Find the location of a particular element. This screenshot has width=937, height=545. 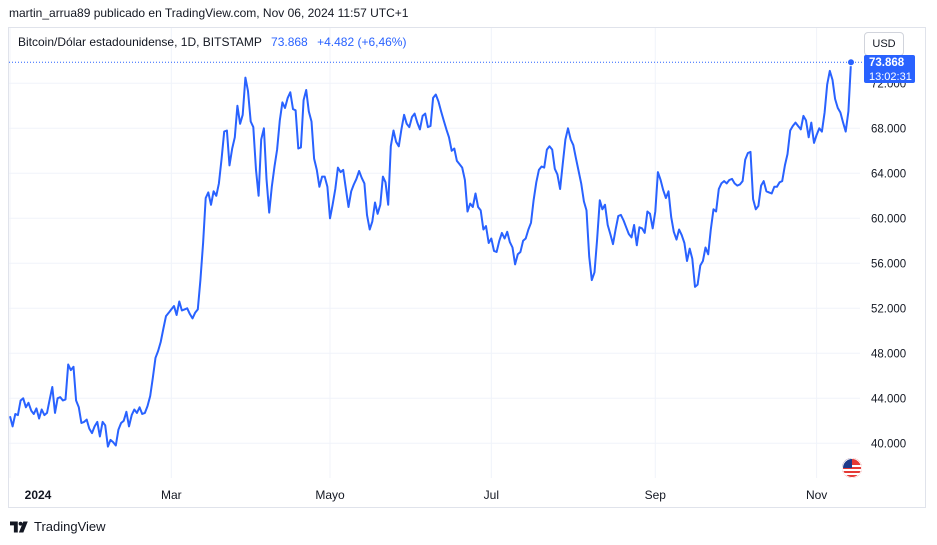

footer-brand: TradingView is located at coordinates (58, 526).